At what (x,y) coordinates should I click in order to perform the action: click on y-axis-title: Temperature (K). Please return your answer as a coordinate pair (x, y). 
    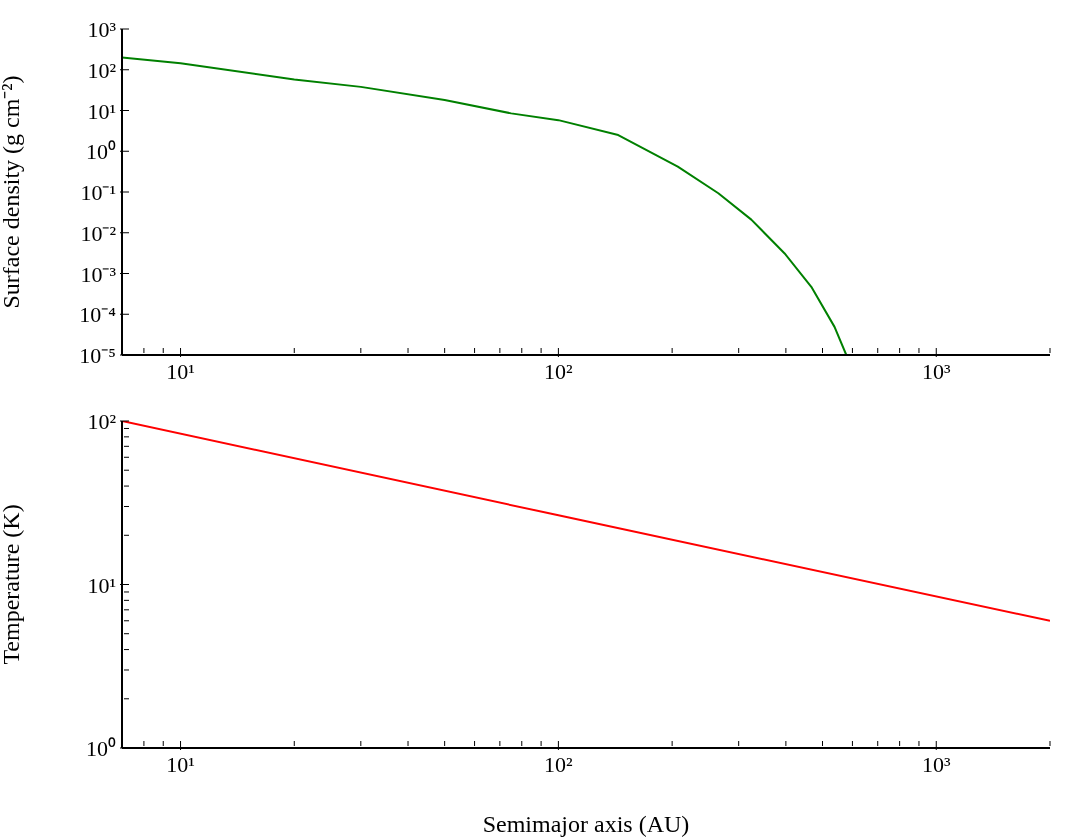
    Looking at the image, I should click on (12, 584).